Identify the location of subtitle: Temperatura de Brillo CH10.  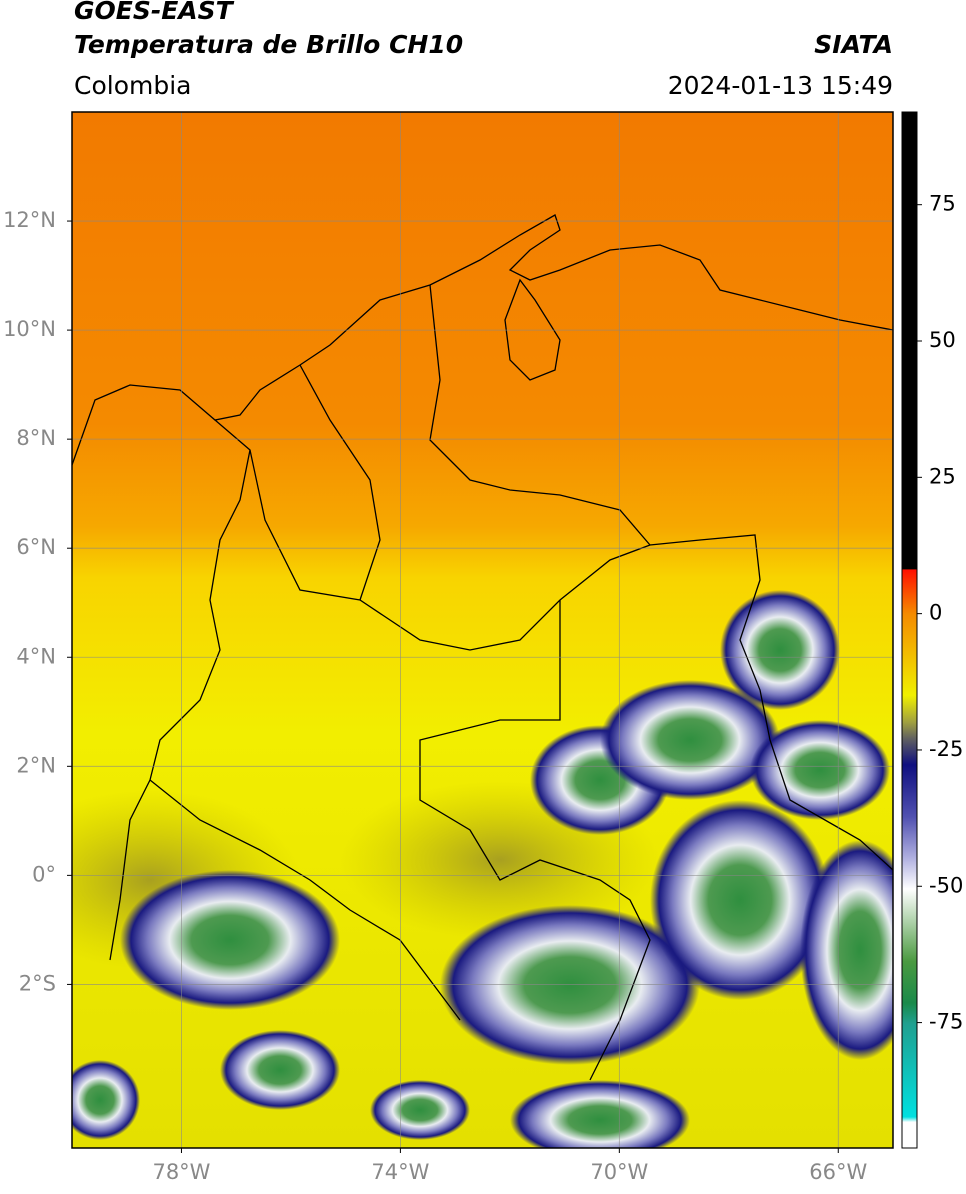
(268, 44).